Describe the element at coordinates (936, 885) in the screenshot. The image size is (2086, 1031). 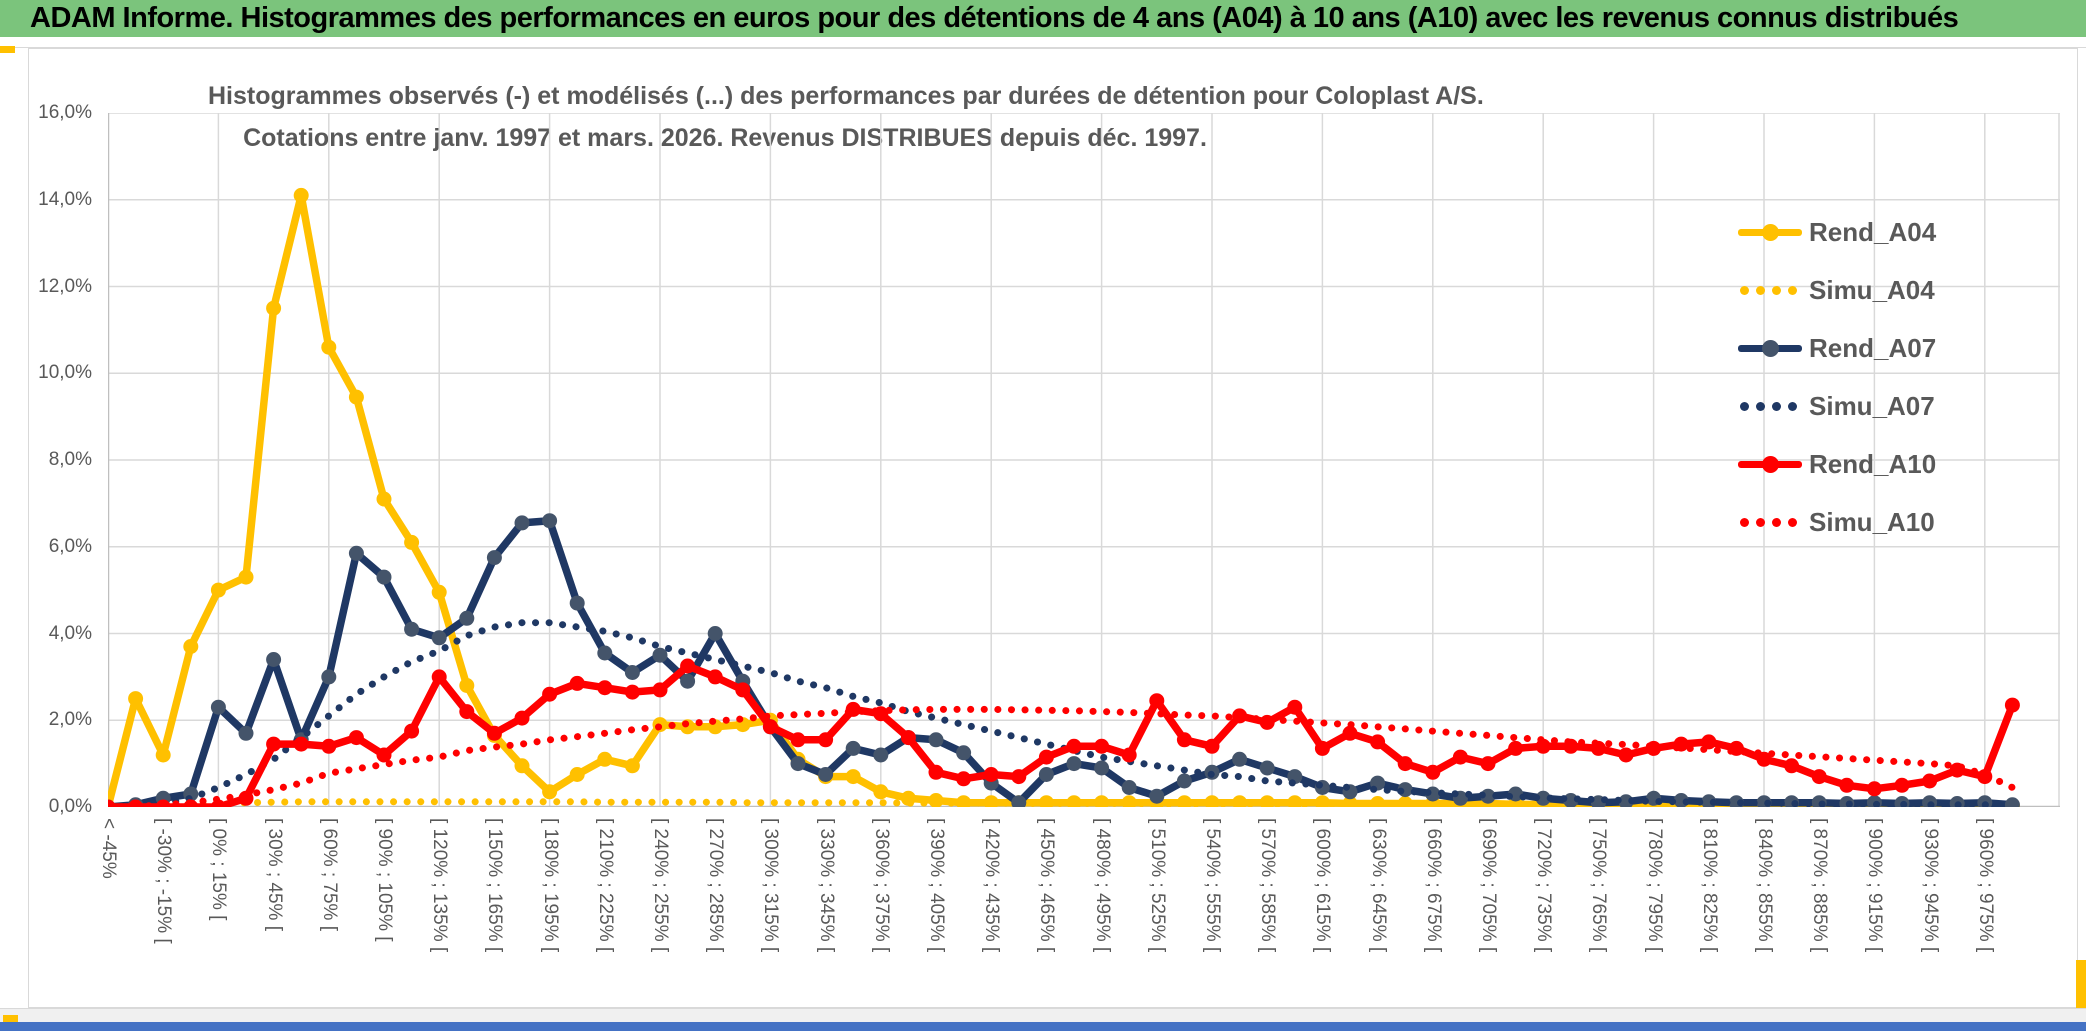
I see `x-tick-label: [ 390% ; 405% [` at that location.